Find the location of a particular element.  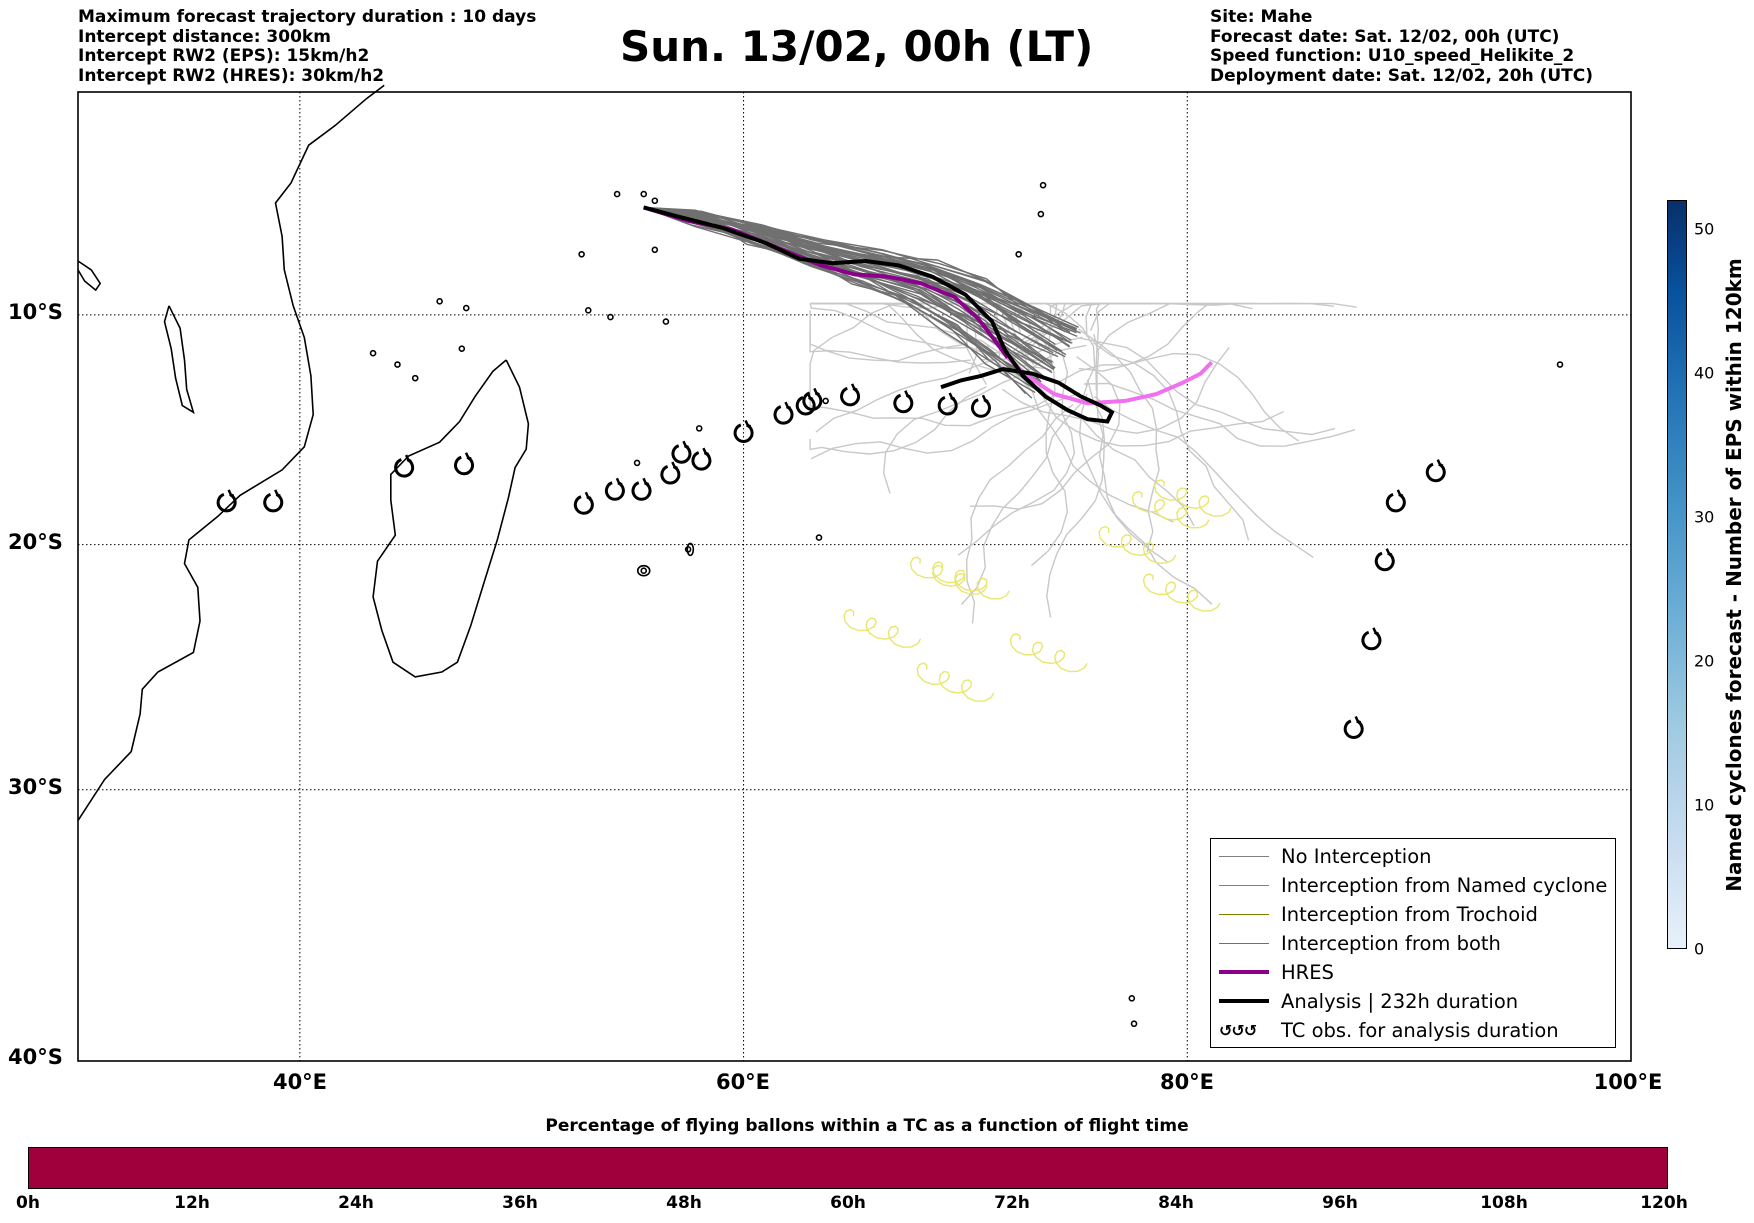

colorbar-named-cyclones is located at coordinates (1677, 574).